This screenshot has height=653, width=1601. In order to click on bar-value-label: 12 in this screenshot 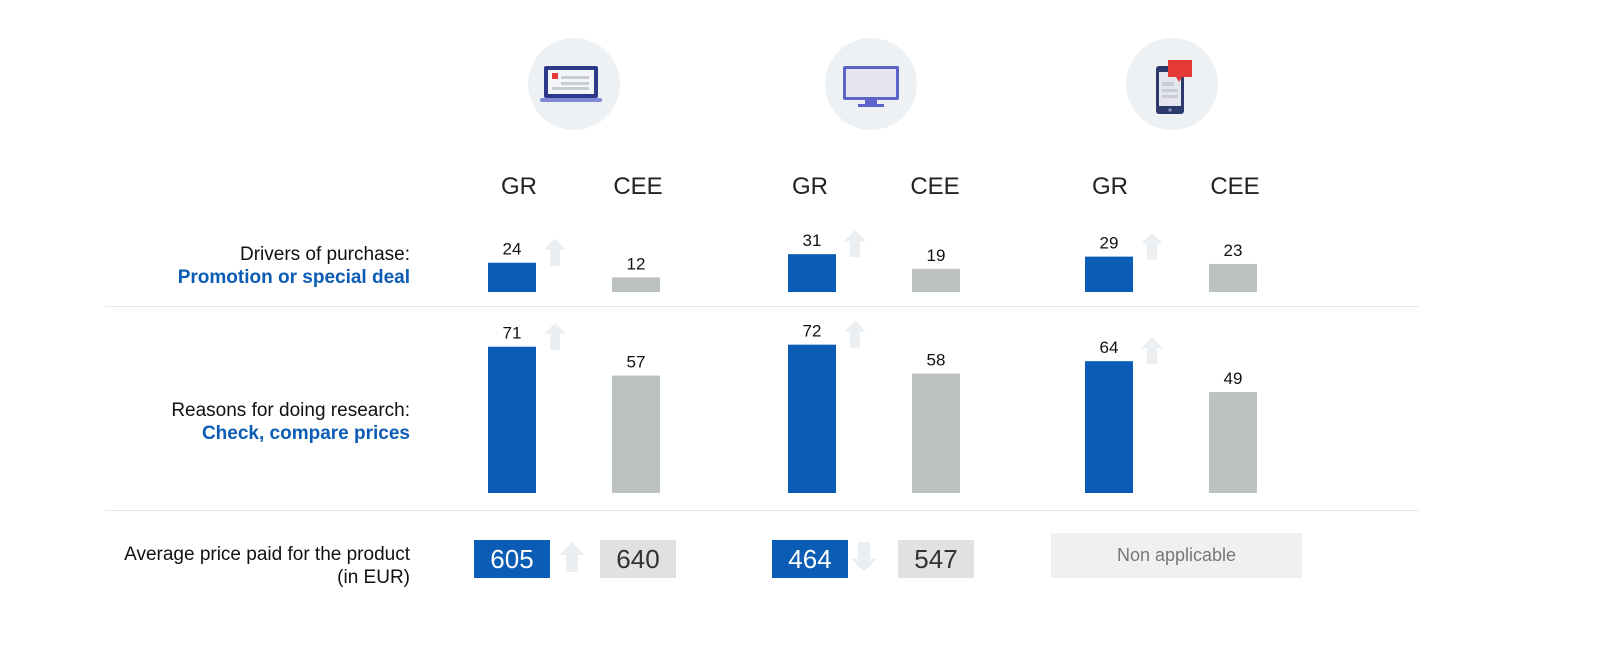, I will do `click(636, 263)`.